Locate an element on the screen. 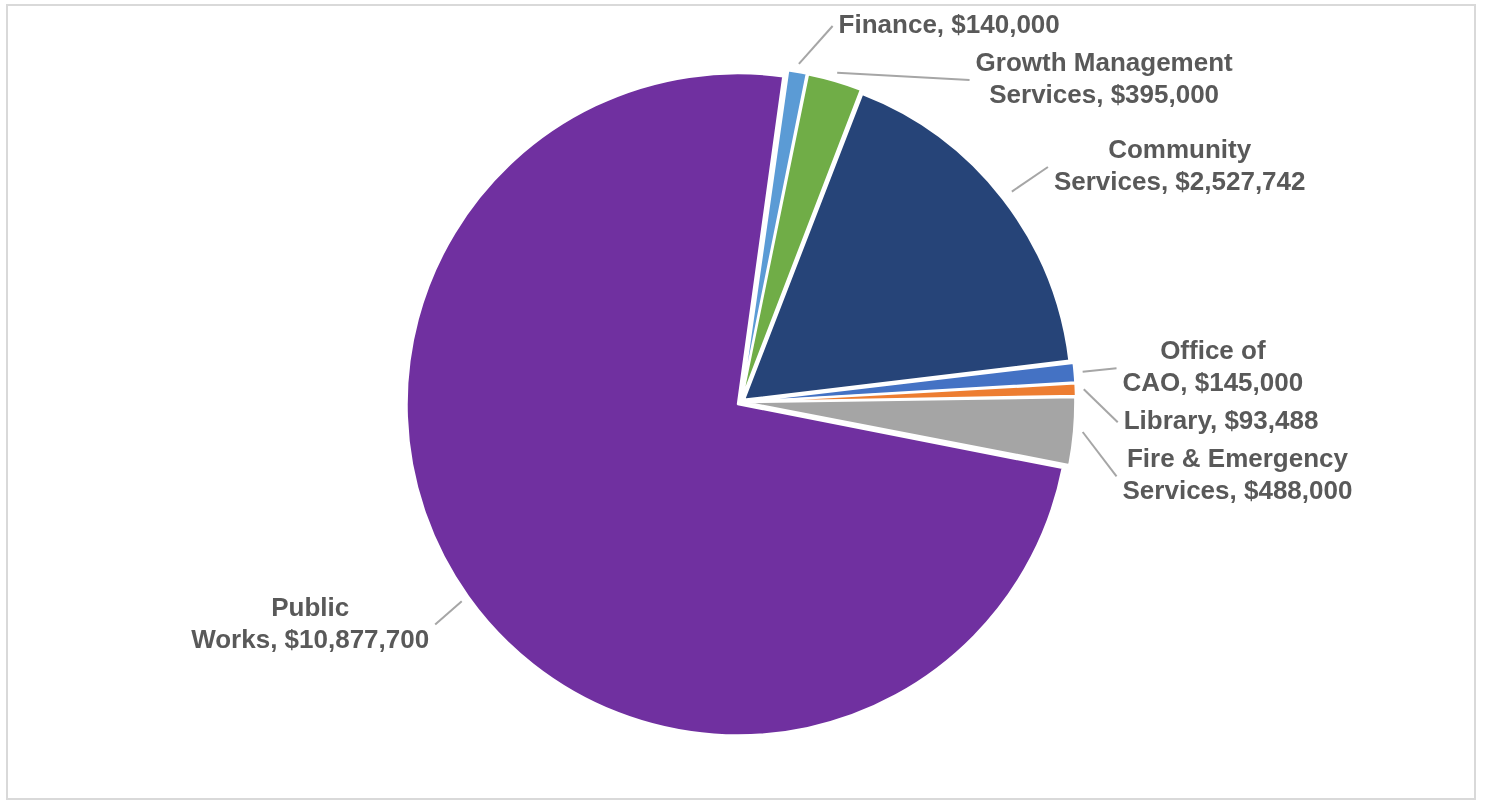  slice-label: Finance, $140,000 is located at coordinates (949, 24).